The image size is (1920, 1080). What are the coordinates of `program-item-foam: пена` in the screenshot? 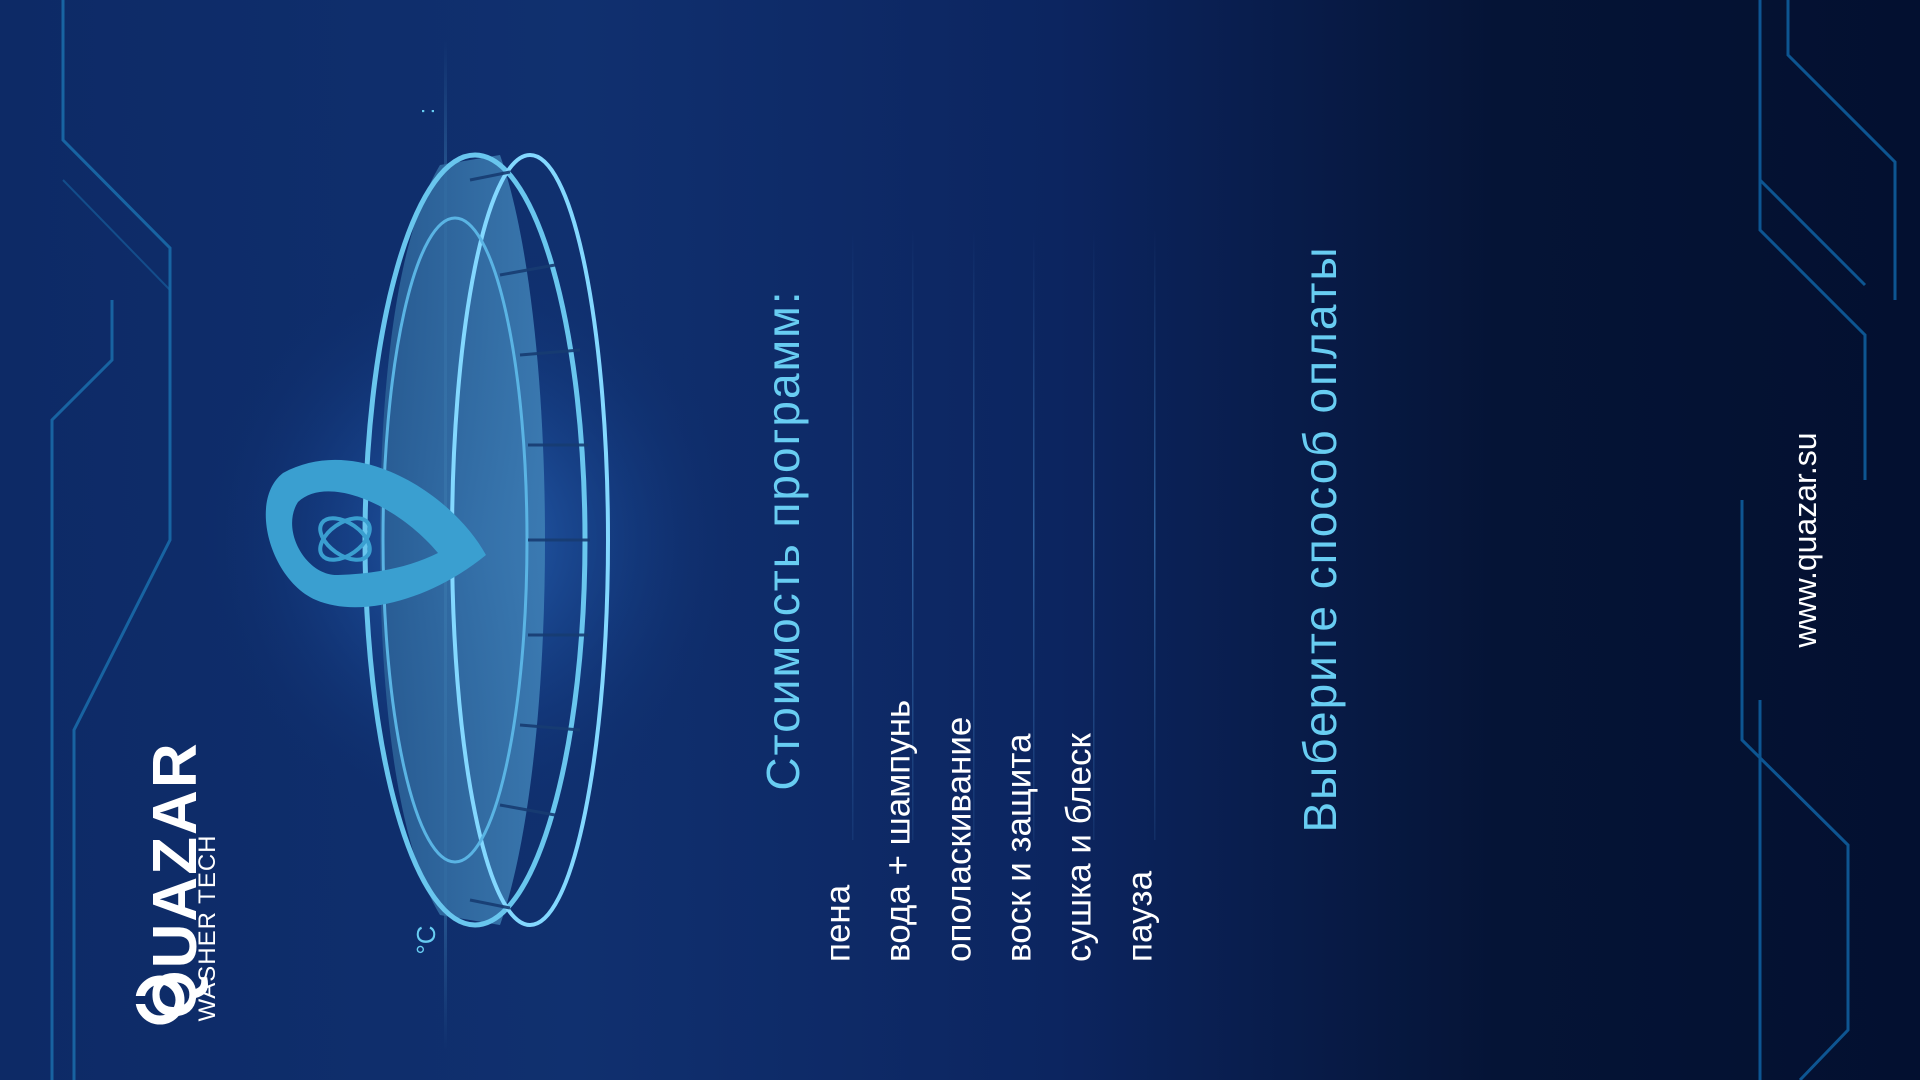 It's located at (838, 923).